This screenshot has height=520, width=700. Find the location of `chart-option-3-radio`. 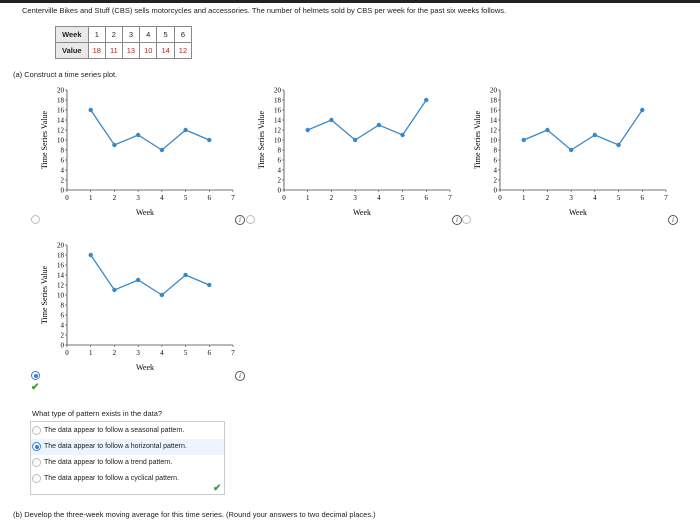

chart-option-3-radio is located at coordinates (466, 219).